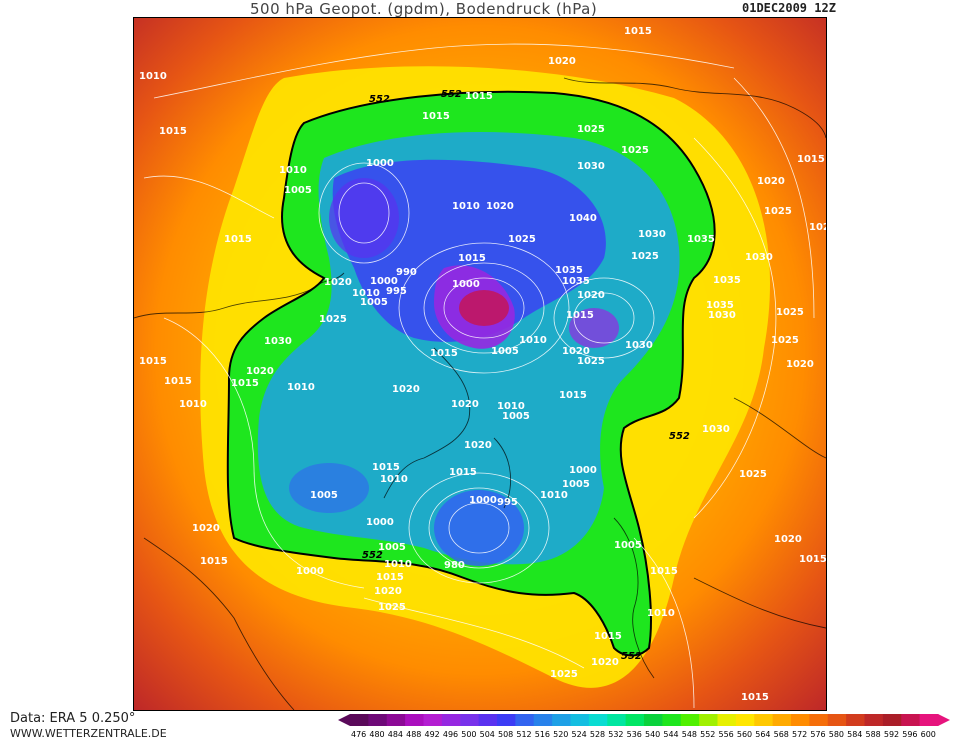  What do you see at coordinates (358, 734) in the screenshot?
I see `scale-label: 476` at bounding box center [358, 734].